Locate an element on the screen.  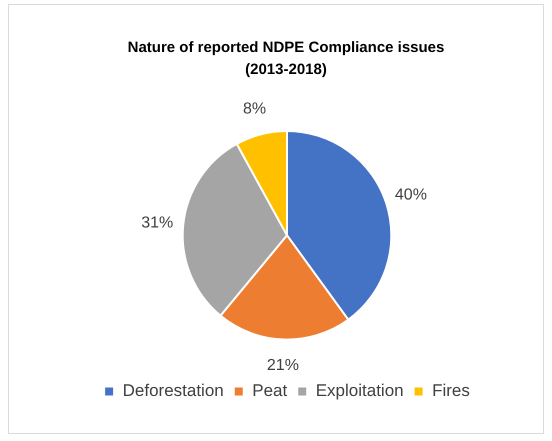
data-label: 40% is located at coordinates (410, 195).